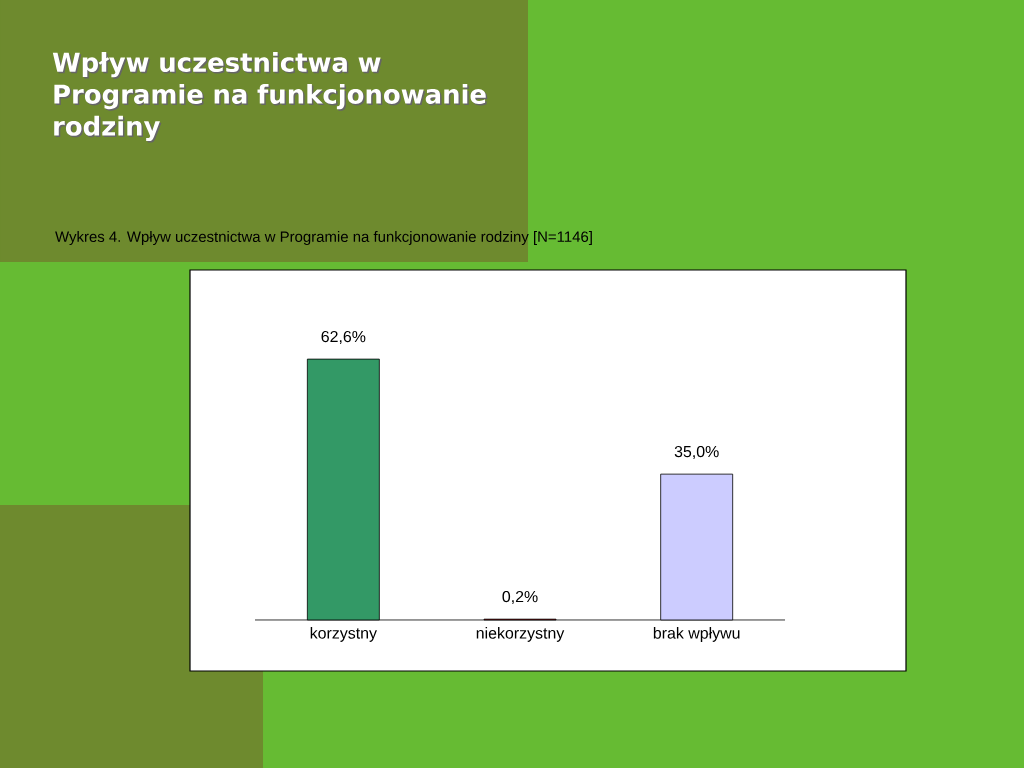 The height and width of the screenshot is (768, 1024). What do you see at coordinates (343, 337) in the screenshot?
I see `data-label: 62,6%` at bounding box center [343, 337].